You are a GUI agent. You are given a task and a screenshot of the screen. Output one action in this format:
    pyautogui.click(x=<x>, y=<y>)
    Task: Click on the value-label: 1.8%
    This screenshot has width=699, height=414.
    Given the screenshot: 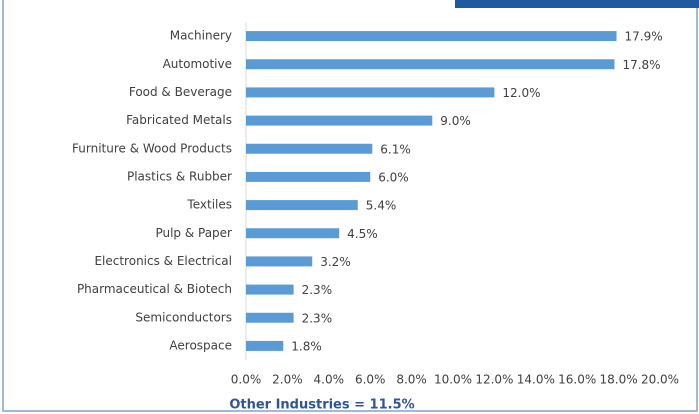 What is the action you would take?
    pyautogui.click(x=306, y=346)
    